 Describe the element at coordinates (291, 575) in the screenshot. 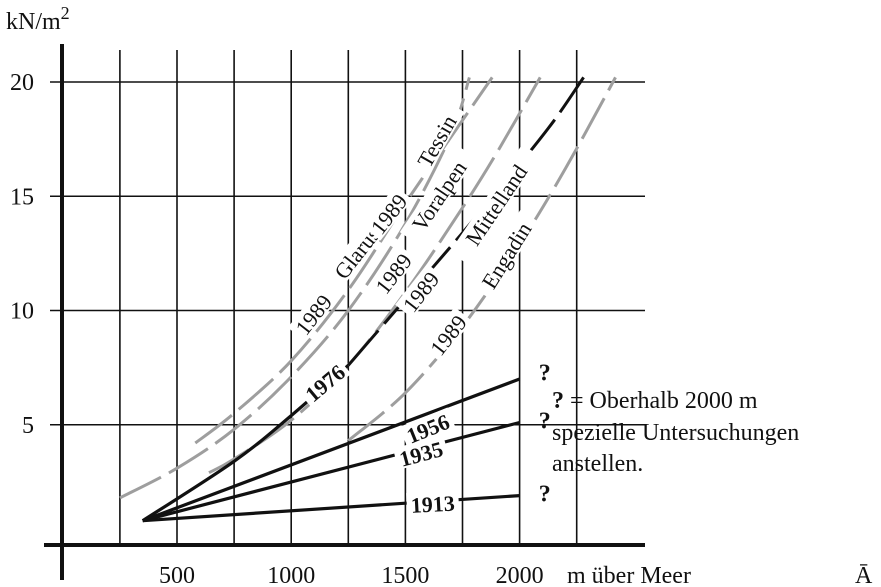

I see `x-tick-label-1000: 1000` at that location.